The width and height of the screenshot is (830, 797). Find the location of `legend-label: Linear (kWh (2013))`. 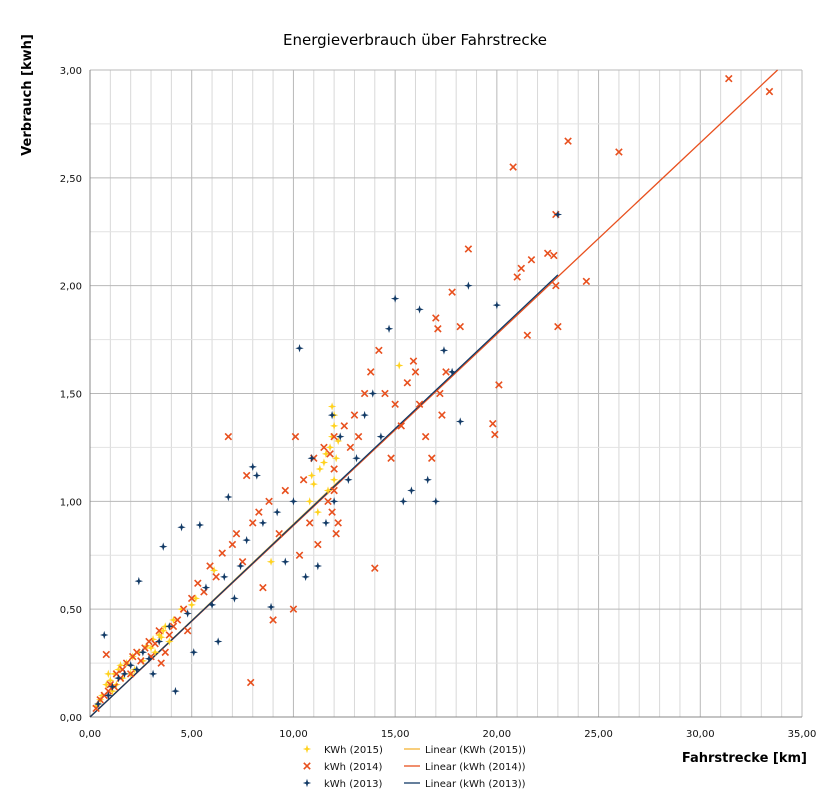

legend-label: Linear (kWh (2013)) is located at coordinates (475, 784).